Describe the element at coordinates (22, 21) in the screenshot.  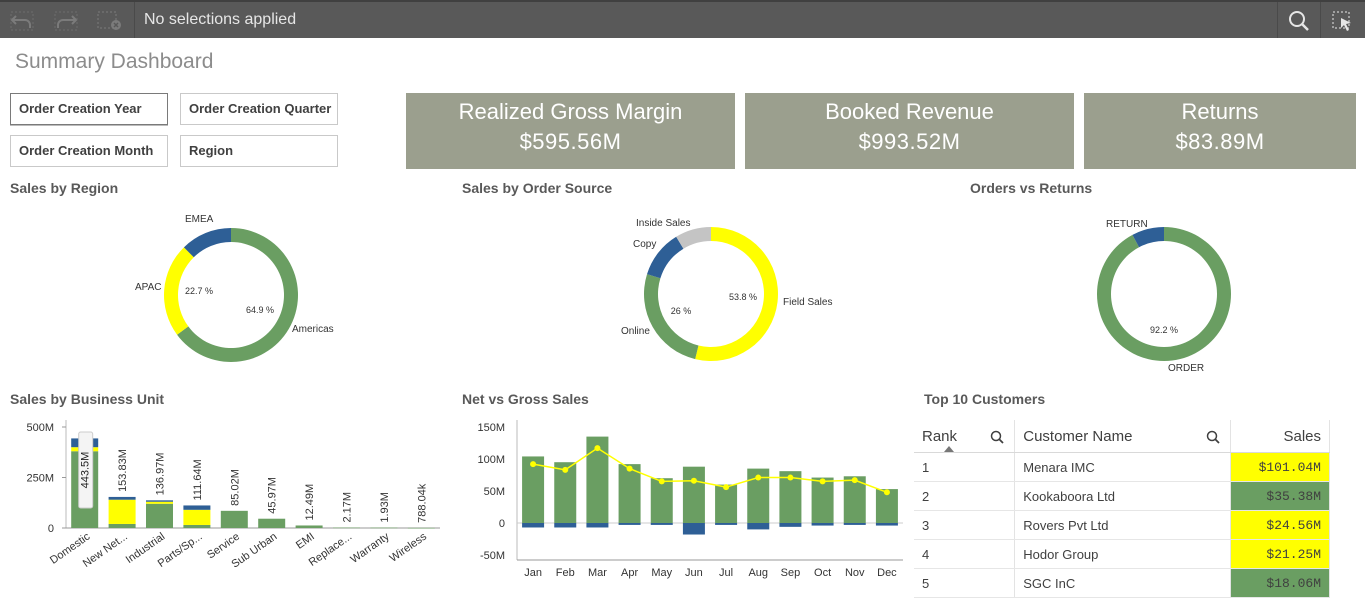
I see `back-step-icon` at that location.